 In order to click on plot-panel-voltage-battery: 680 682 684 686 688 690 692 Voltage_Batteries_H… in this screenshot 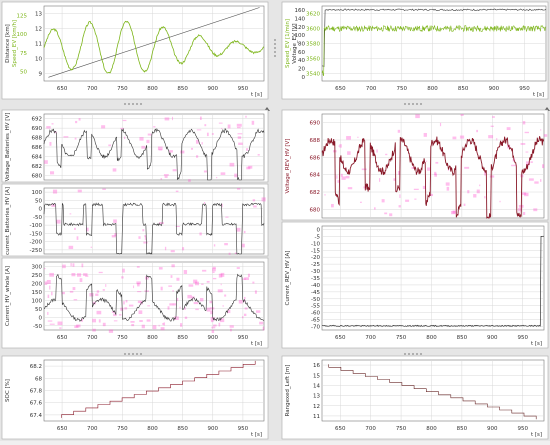, I will do `click(135, 146)`.